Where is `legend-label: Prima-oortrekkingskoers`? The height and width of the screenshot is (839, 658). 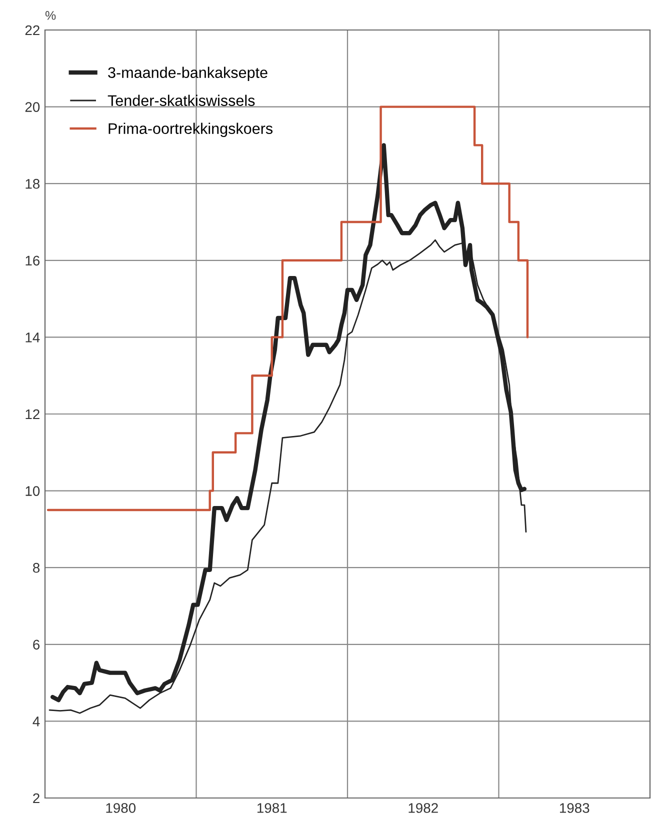 legend-label: Prima-oortrekkingskoers is located at coordinates (190, 130).